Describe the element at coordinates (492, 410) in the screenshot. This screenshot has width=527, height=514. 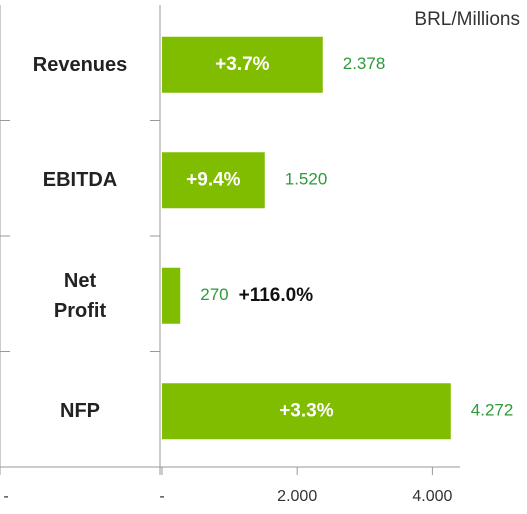
I see `value-label: 4.272` at that location.